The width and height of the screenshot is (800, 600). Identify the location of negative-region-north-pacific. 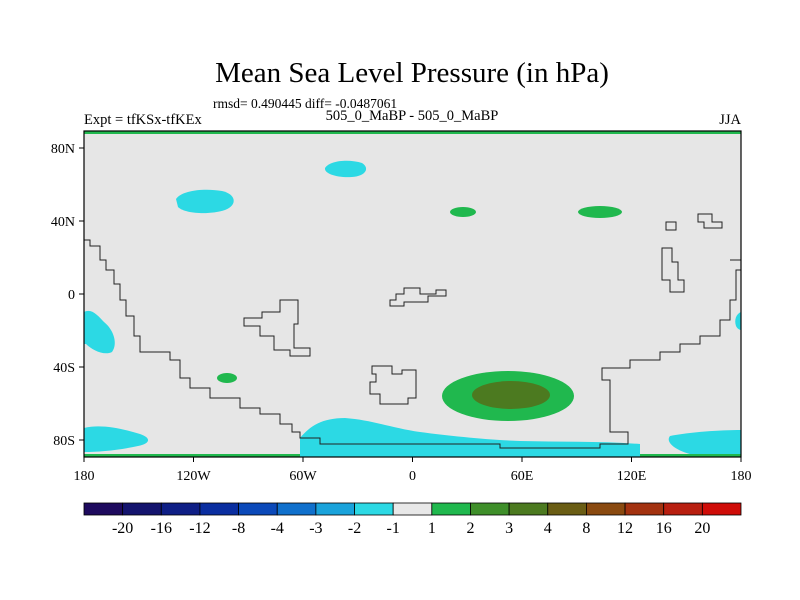
(205, 201).